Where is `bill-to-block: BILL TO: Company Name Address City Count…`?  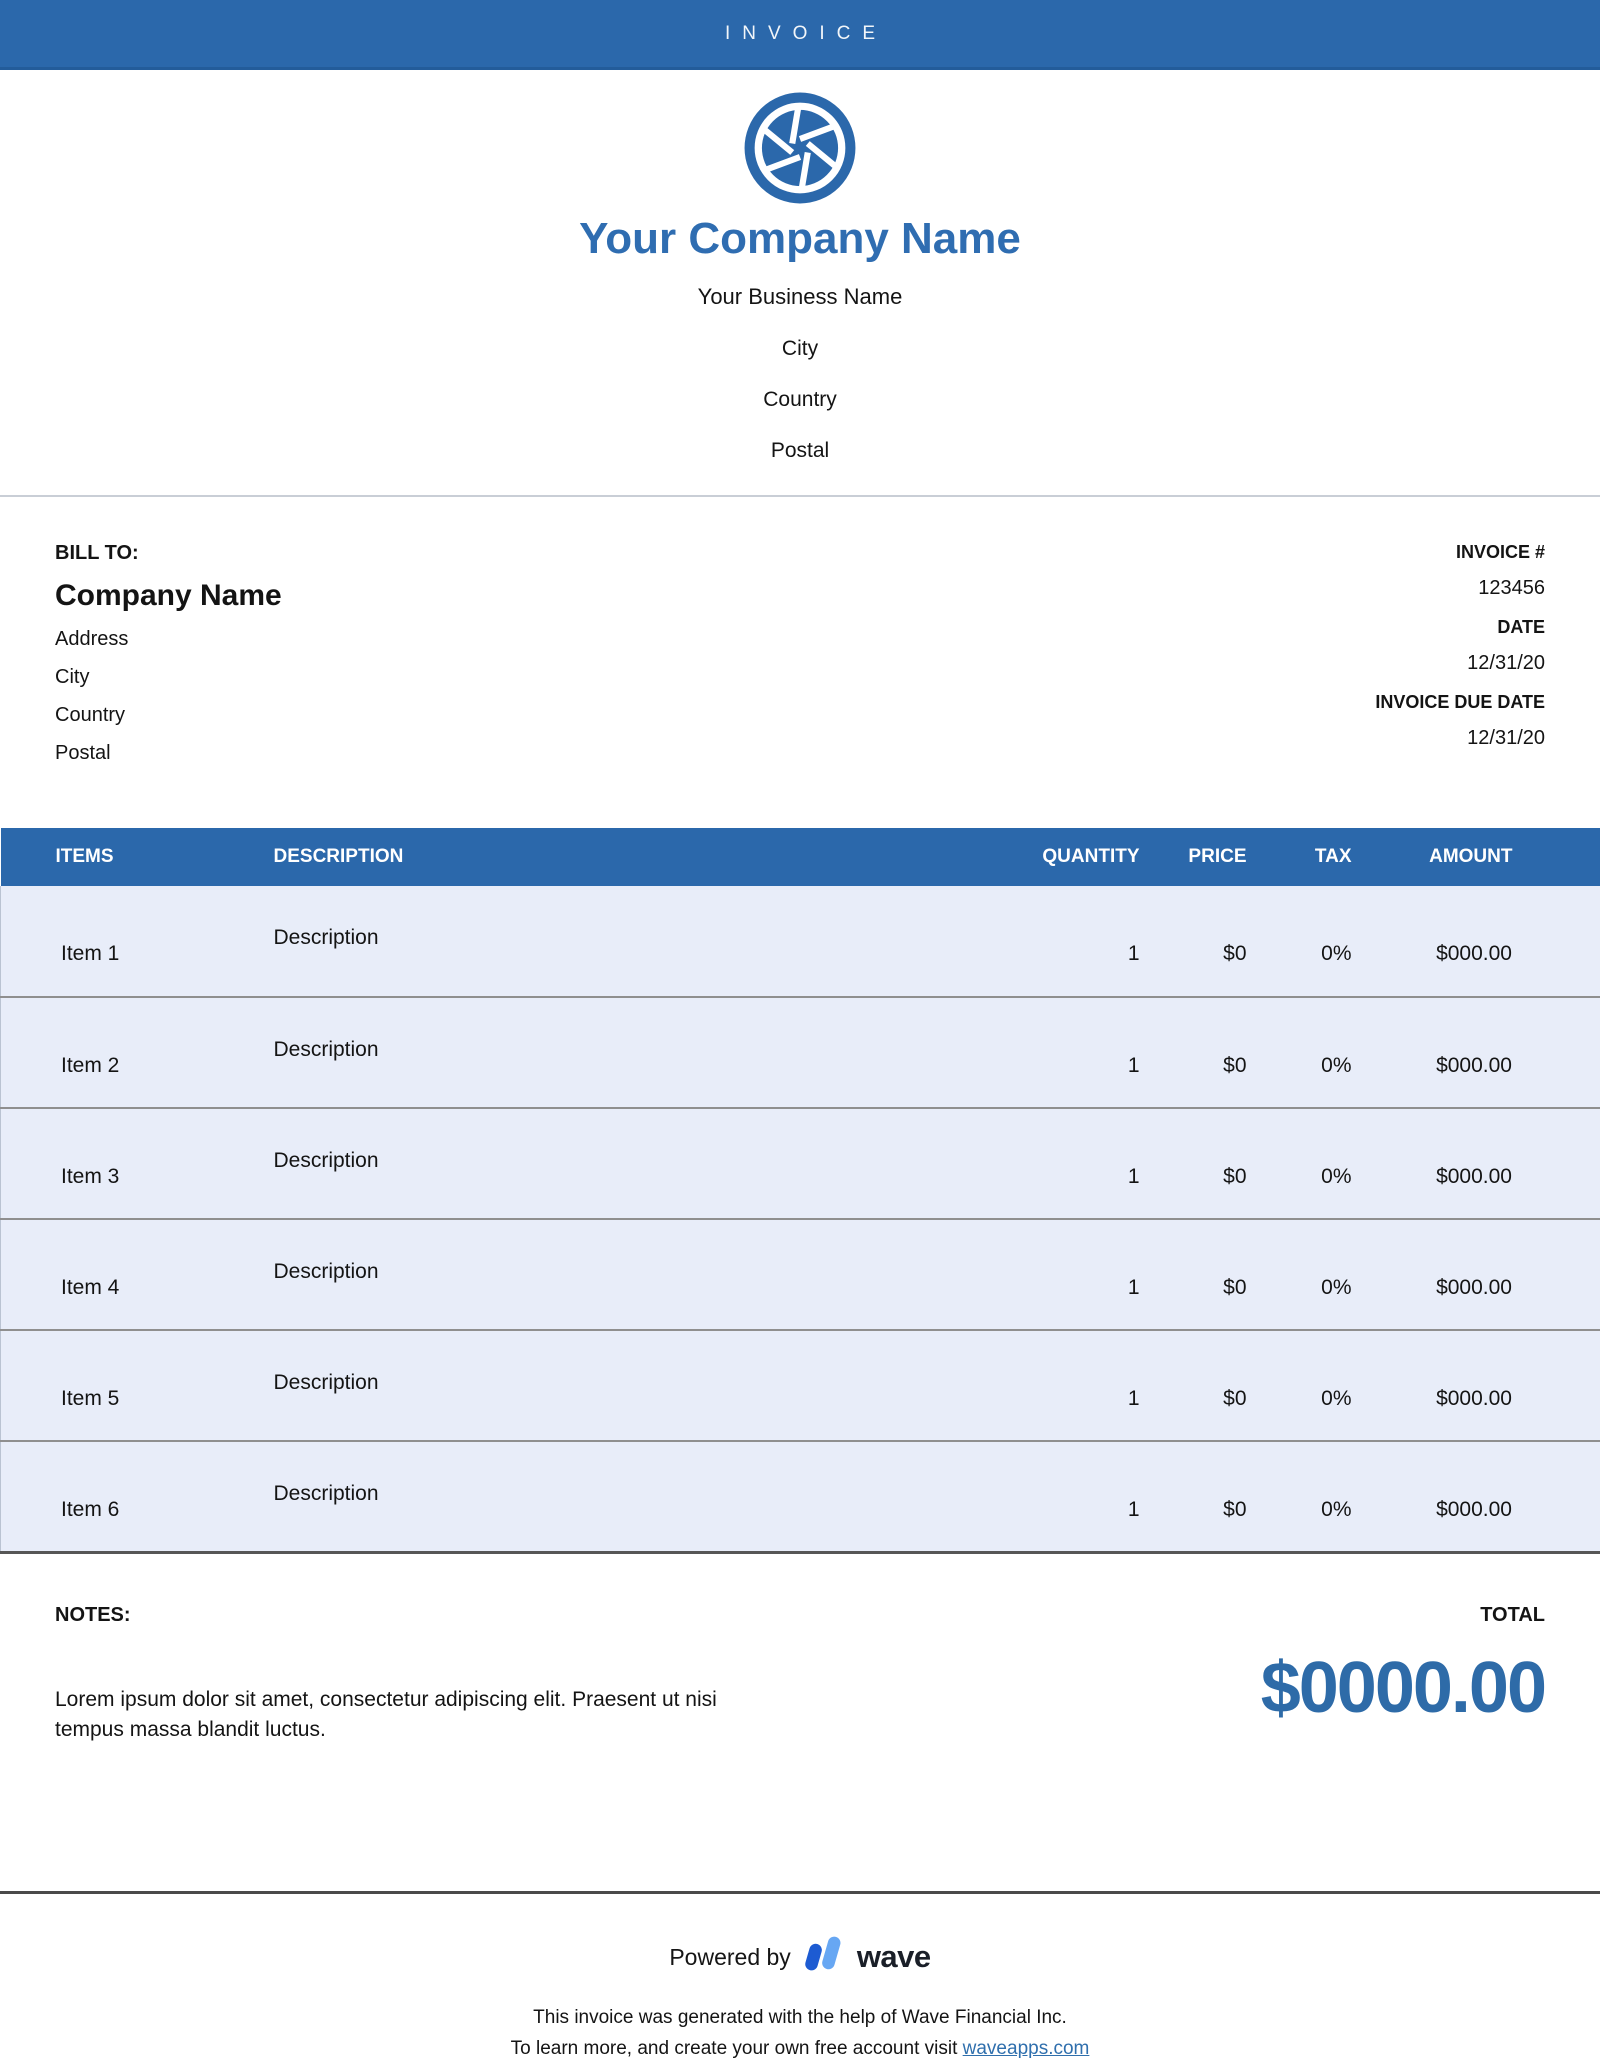 bill-to-block: BILL TO: Company Name Address City Count… is located at coordinates (168, 685).